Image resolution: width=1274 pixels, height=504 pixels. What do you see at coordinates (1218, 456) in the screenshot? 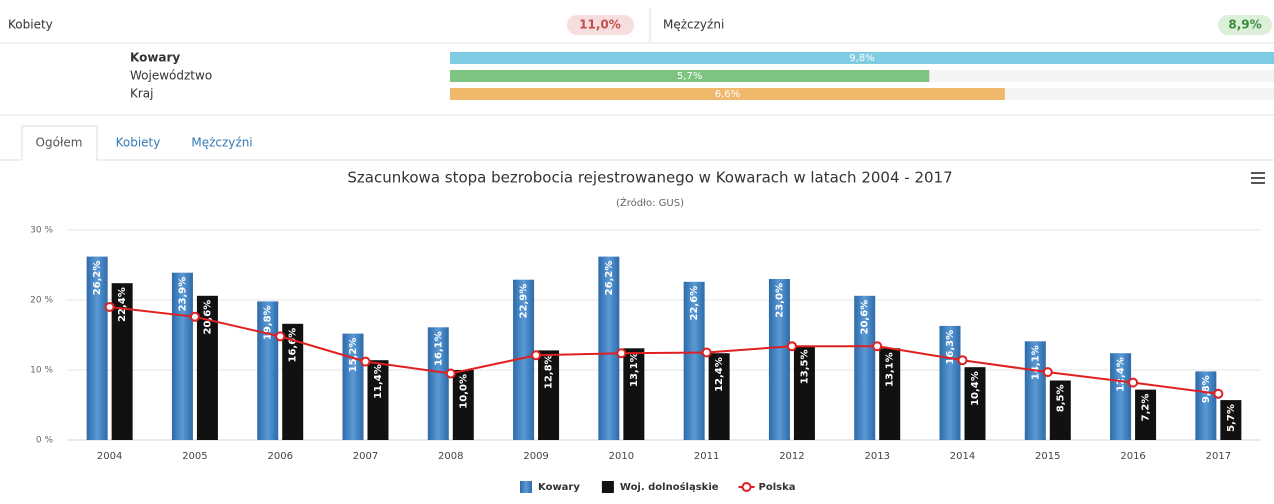
I see `x-tick-label: 2017` at bounding box center [1218, 456].